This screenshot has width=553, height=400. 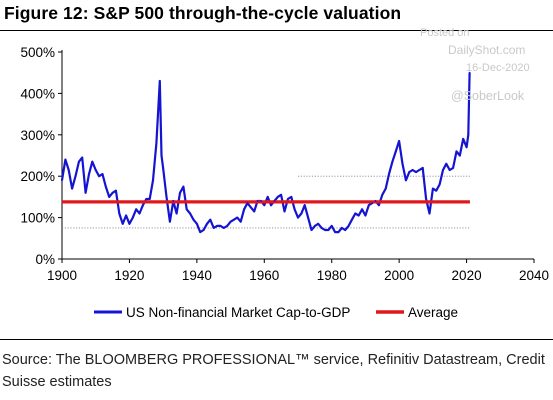 I want to click on source-divider, so click(x=276, y=339).